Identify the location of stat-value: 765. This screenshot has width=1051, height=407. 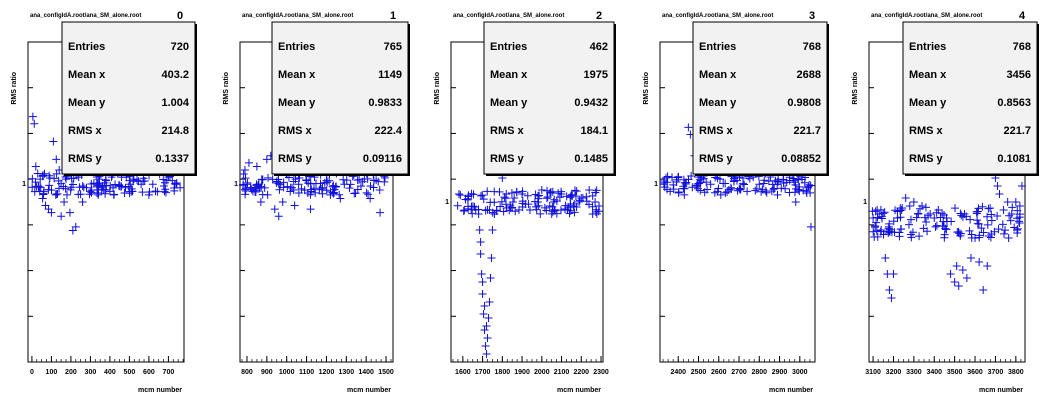
(393, 47).